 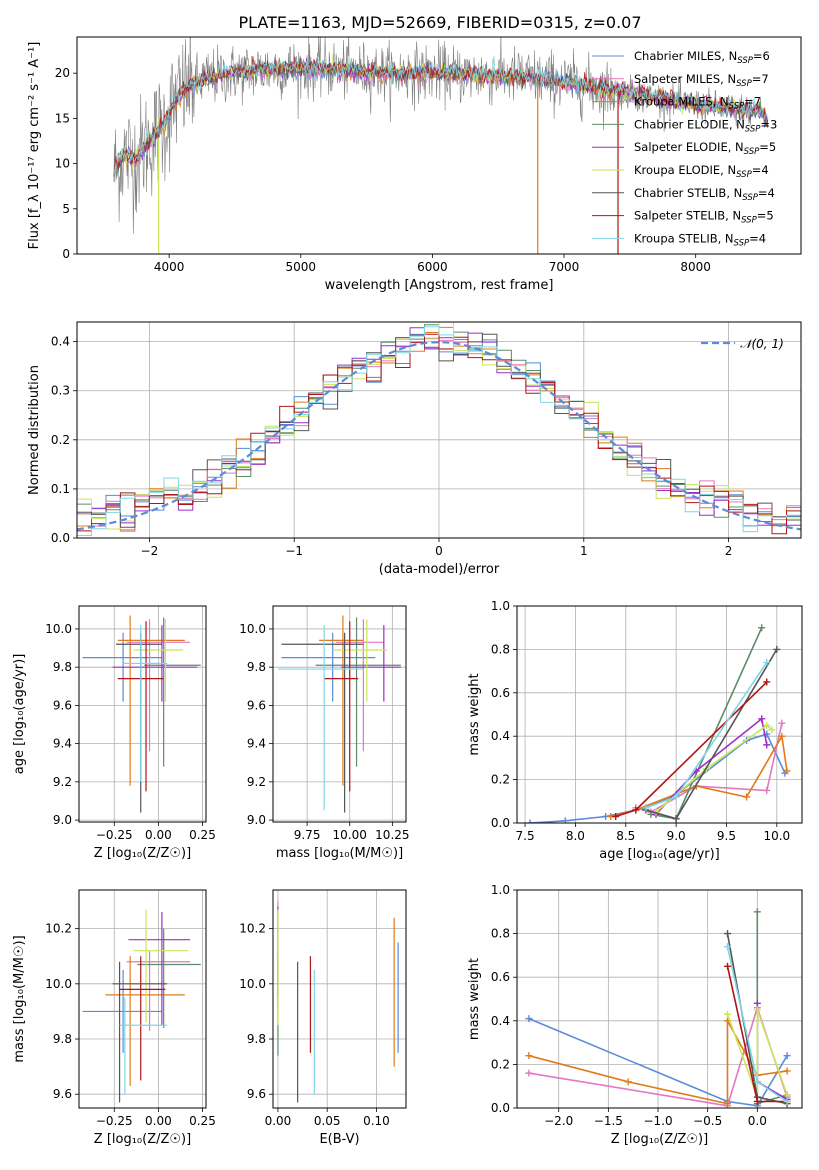 I want to click on x-tick-label: 8.5, so click(x=625, y=836).